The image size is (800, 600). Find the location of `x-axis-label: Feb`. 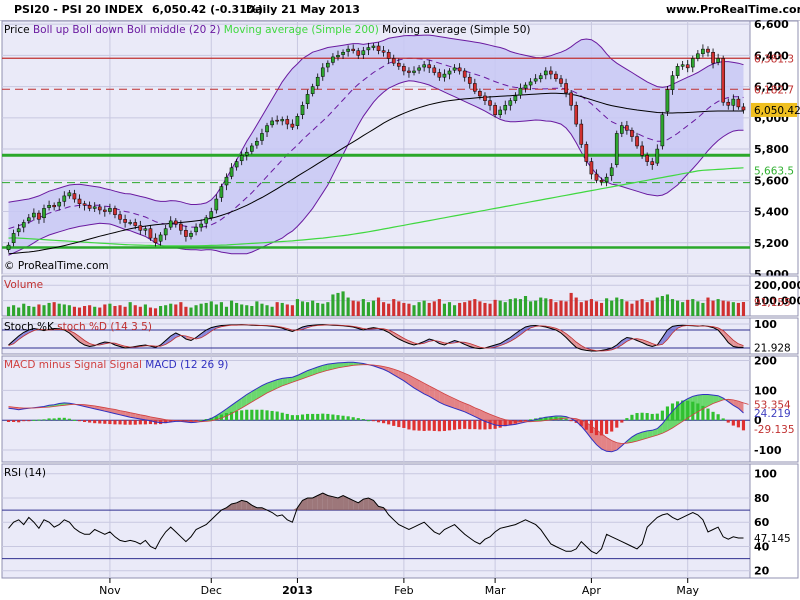

x-axis-label: Feb is located at coordinates (403, 590).